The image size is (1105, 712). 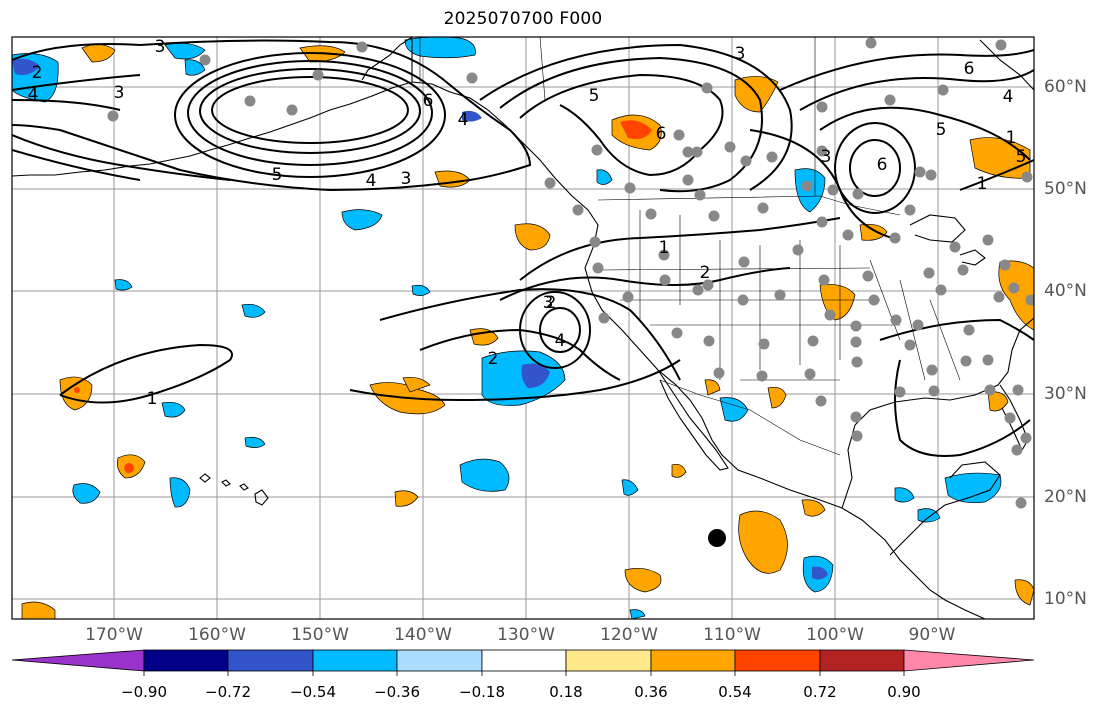 I want to click on lon-tick-label: 110°W, so click(x=732, y=635).